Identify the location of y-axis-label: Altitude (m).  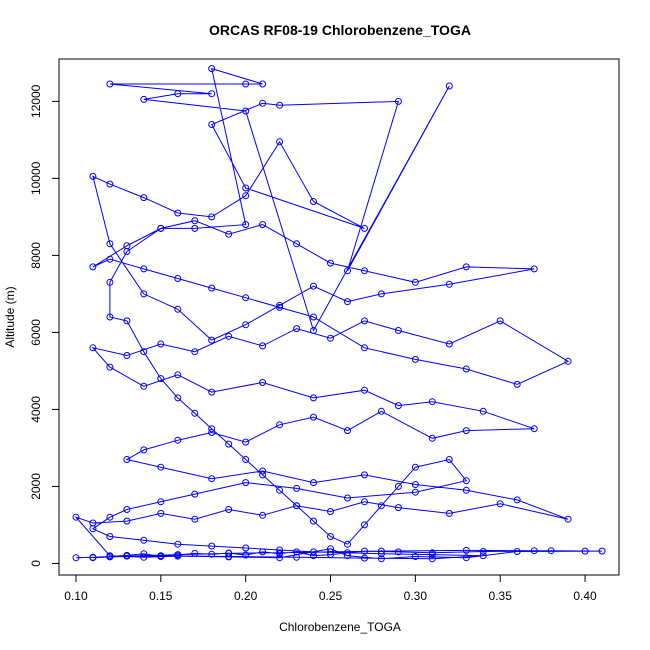
(10, 316).